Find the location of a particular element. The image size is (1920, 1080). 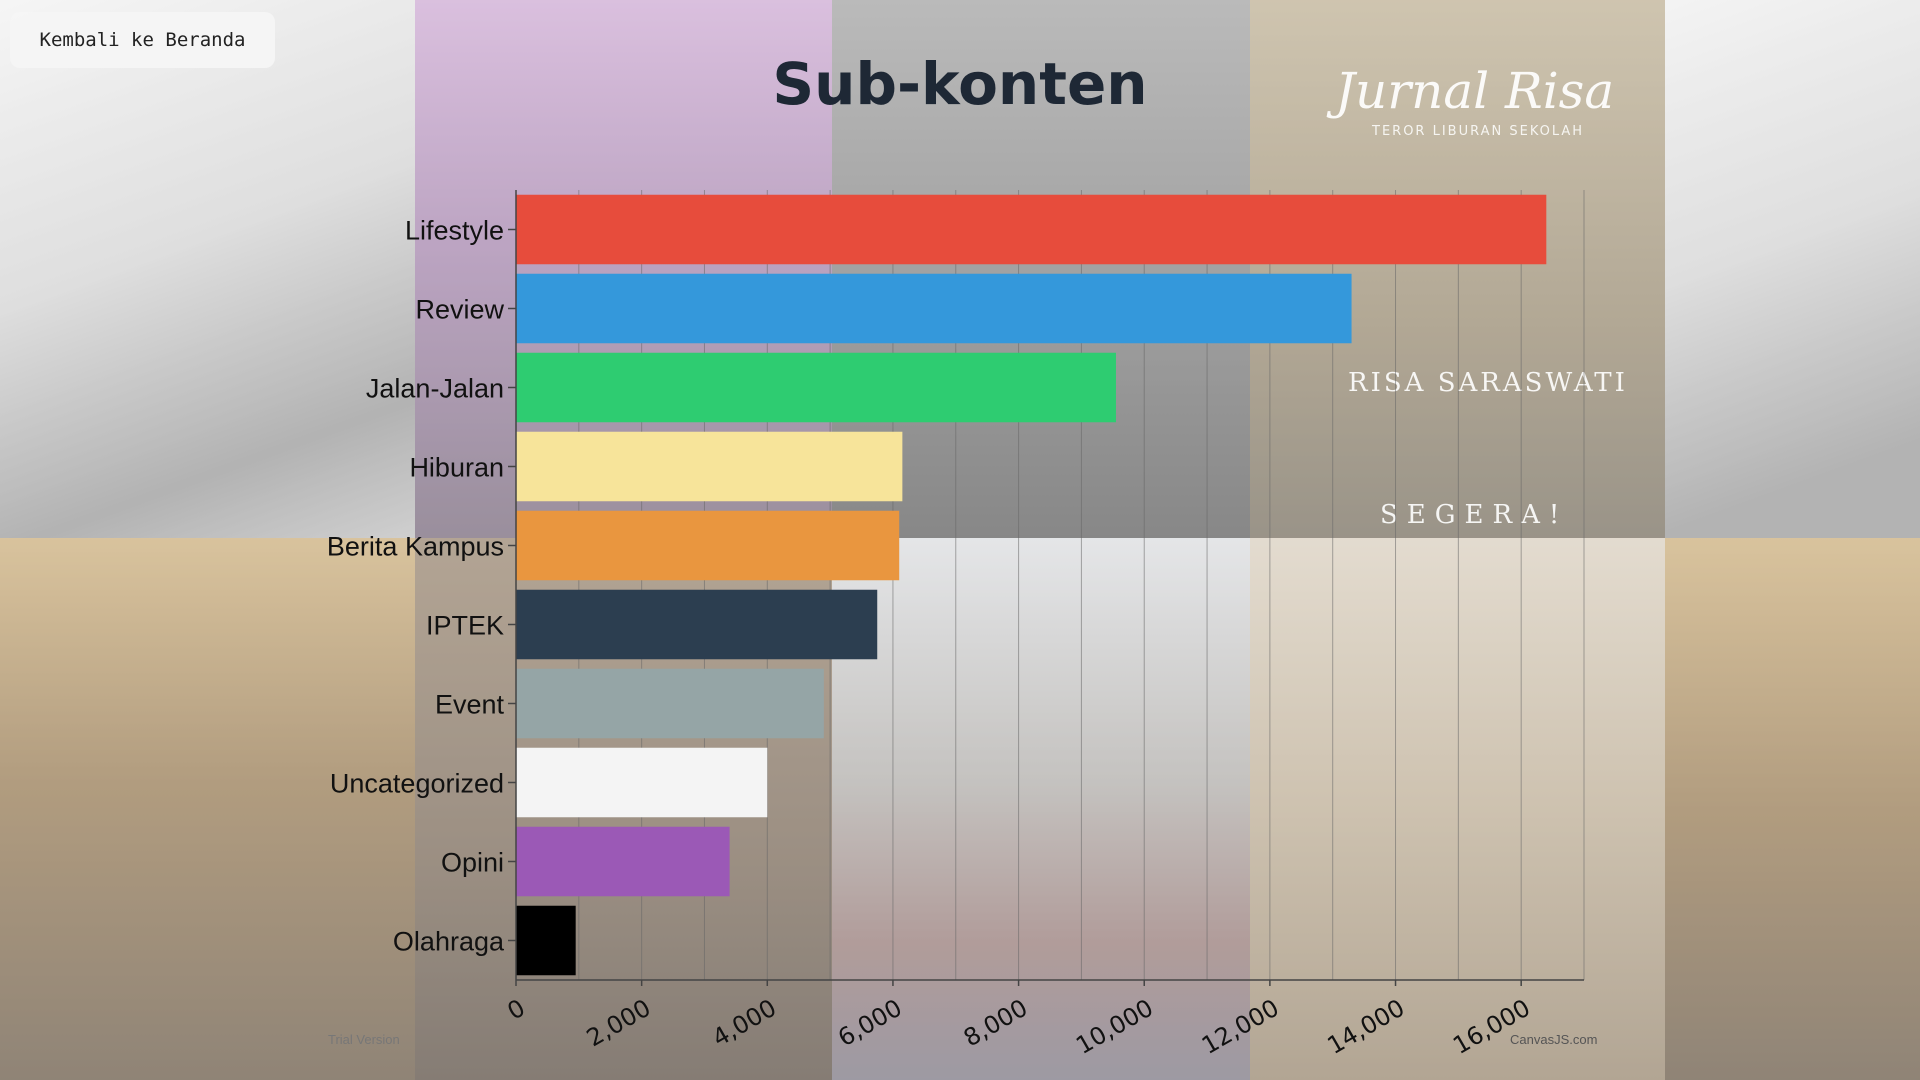

background-photo-chef-left is located at coordinates (207, 809).